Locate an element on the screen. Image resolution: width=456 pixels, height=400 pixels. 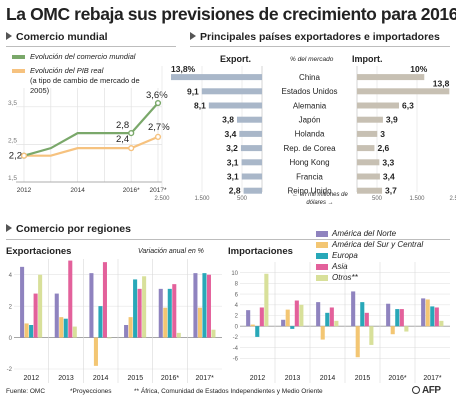
y-tick-label: 0 is located at coordinates (237, 327).